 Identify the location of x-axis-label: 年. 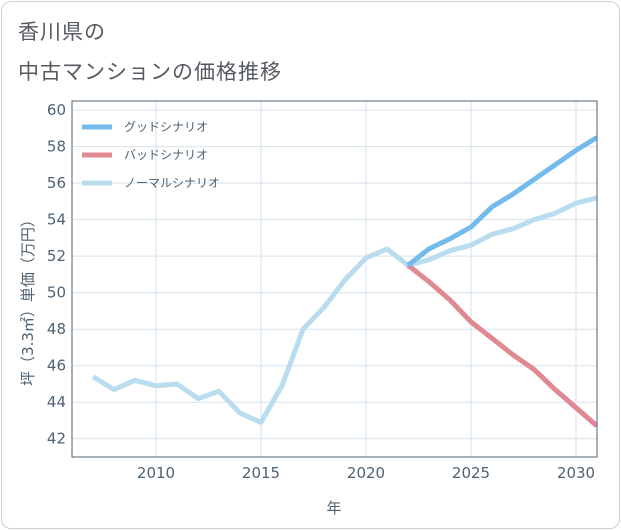
(333, 508).